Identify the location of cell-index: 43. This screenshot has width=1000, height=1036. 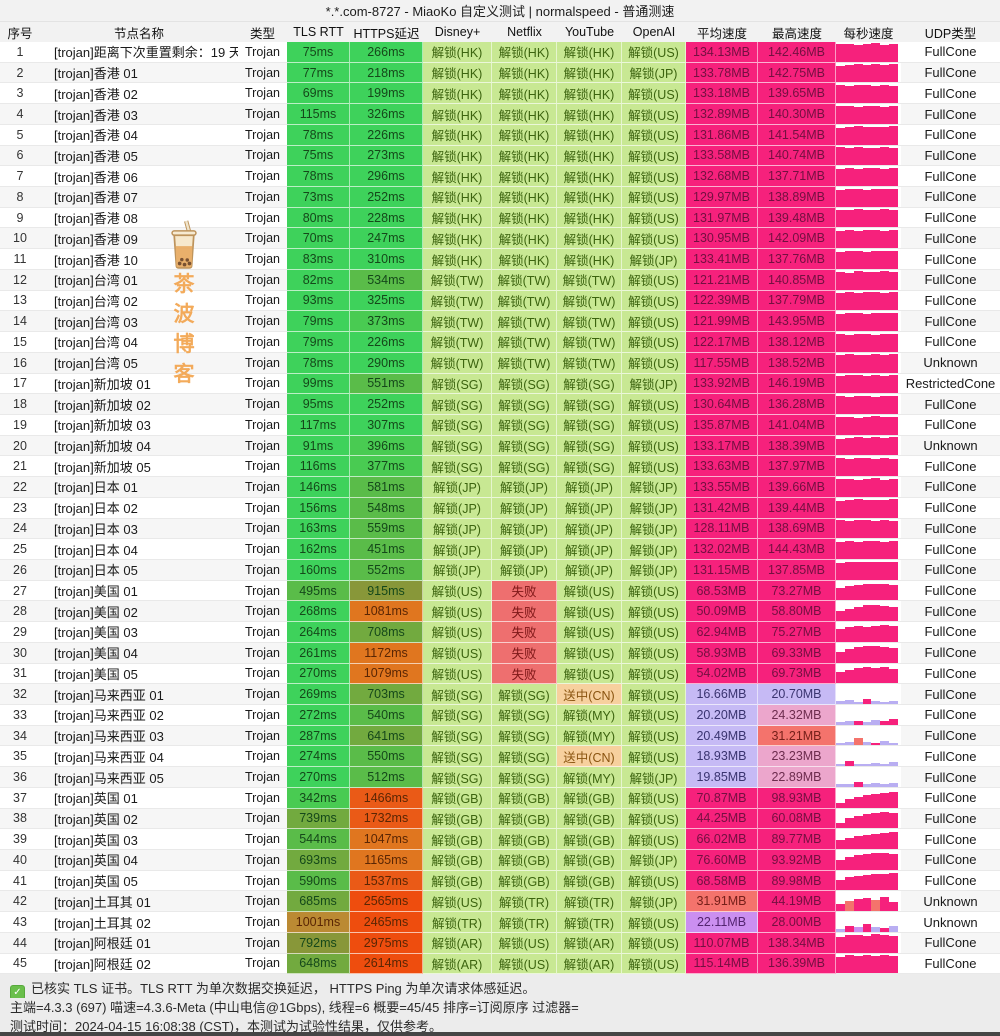
(20, 922).